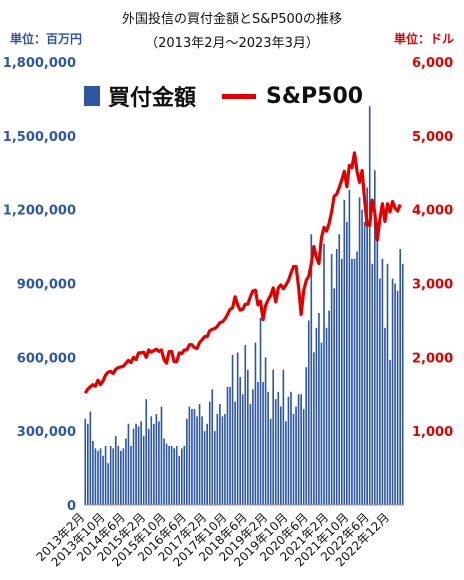 The width and height of the screenshot is (464, 580). I want to click on right-tick-label: 3,000, so click(432, 285).